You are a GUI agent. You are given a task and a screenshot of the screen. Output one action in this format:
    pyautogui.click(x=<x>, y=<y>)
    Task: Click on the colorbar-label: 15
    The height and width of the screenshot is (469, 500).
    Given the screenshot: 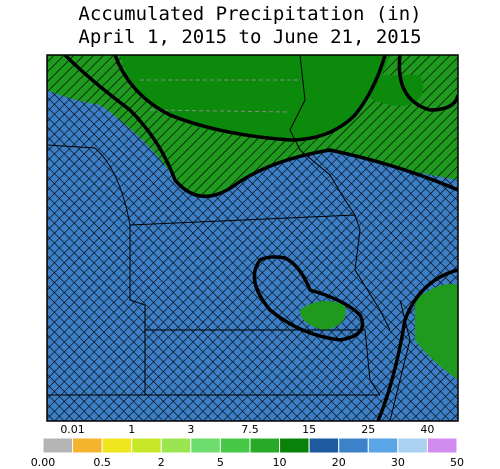 What is the action you would take?
    pyautogui.click(x=309, y=429)
    